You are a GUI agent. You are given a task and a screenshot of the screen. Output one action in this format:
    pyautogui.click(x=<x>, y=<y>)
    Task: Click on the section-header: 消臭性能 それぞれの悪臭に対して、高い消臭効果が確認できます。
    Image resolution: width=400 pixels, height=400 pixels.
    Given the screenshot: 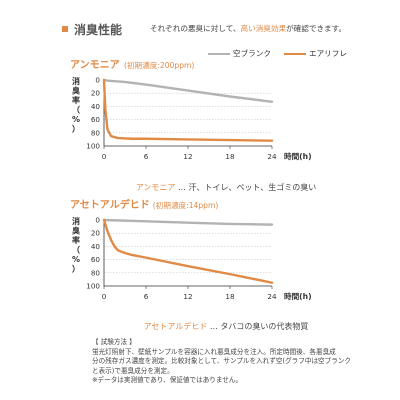 What is the action you would take?
    pyautogui.click(x=227, y=31)
    